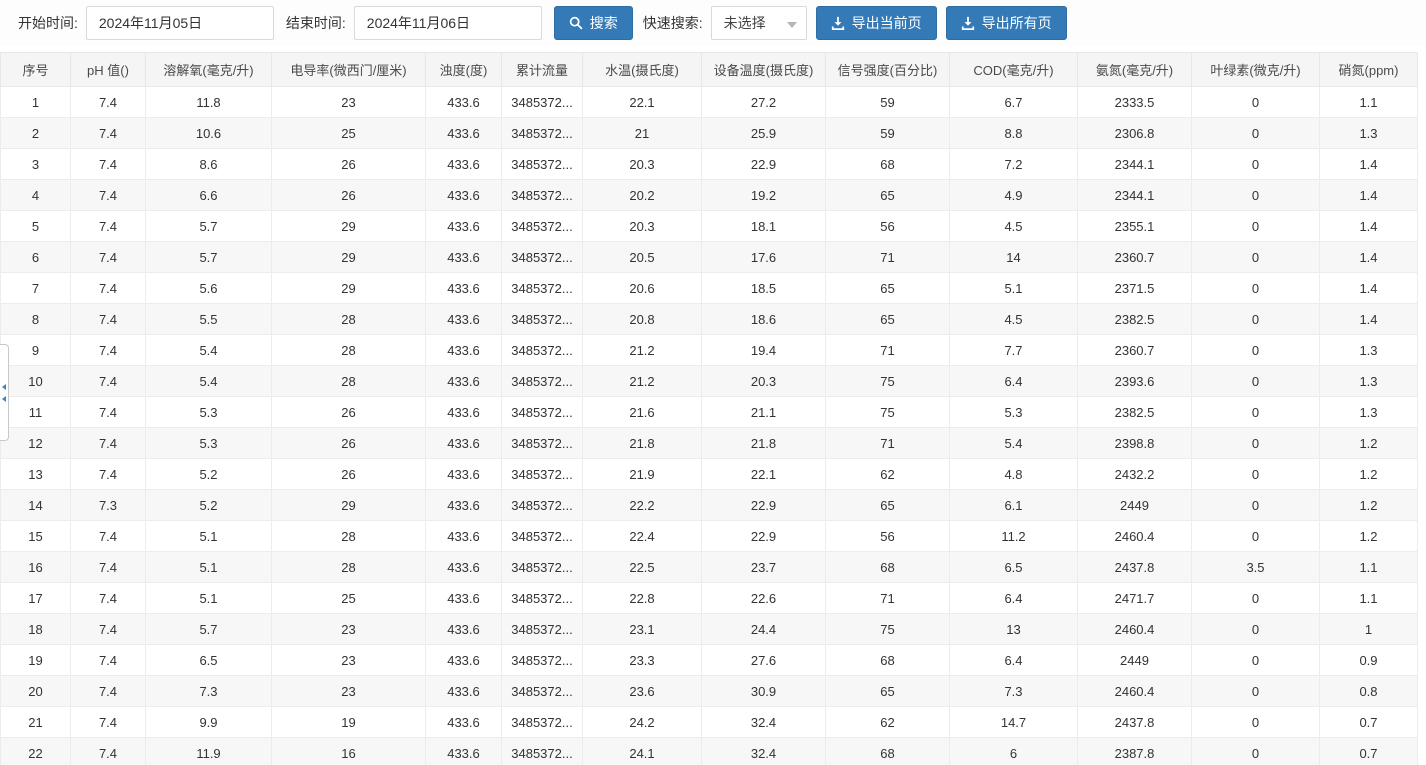  Describe the element at coordinates (642, 691) in the screenshot. I see `table-cell: 23.6` at that location.